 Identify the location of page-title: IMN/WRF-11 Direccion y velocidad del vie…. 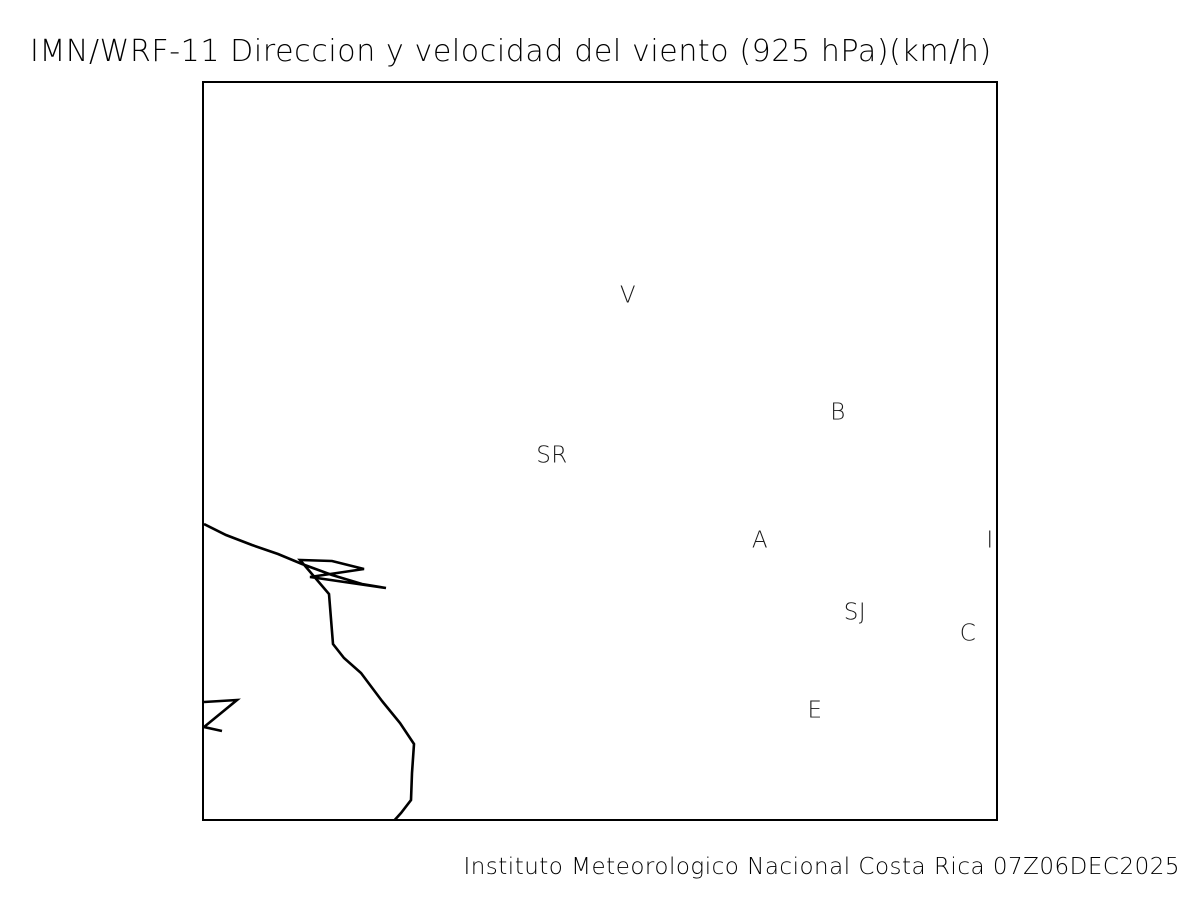
(511, 51).